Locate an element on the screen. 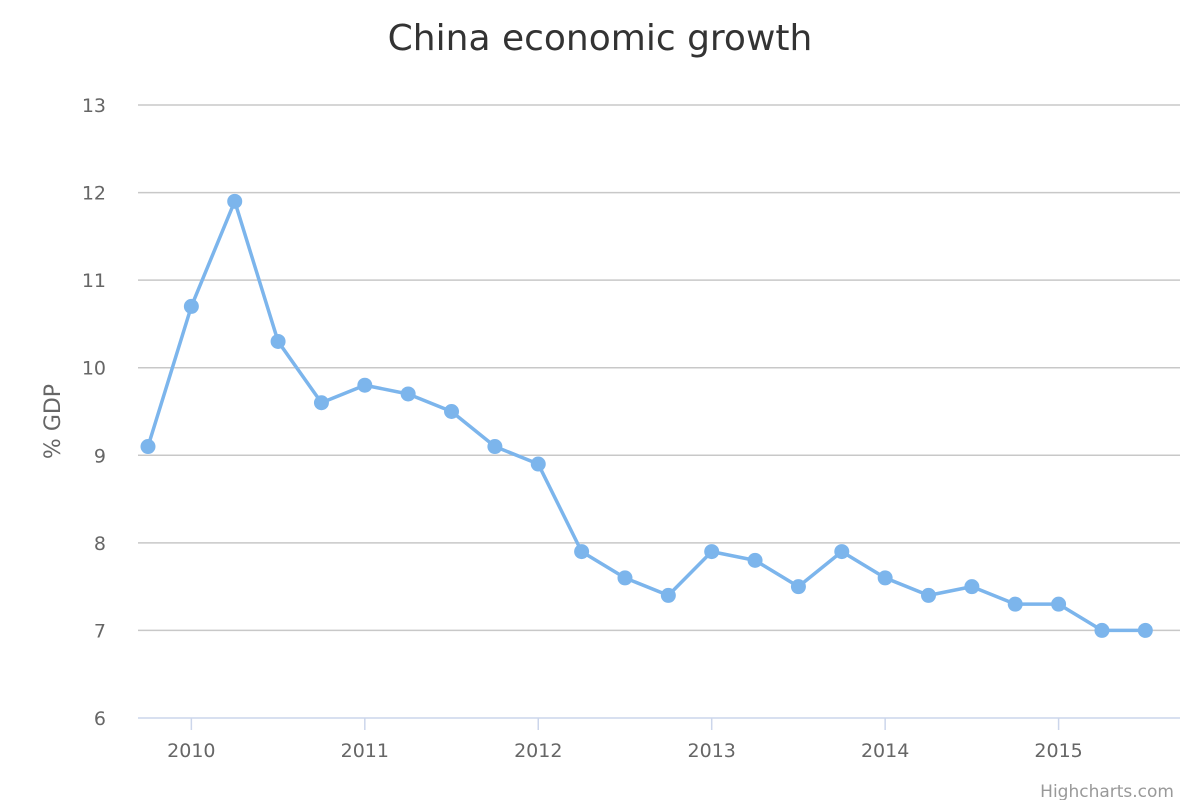  y-tick-label: 13 is located at coordinates (94, 106).